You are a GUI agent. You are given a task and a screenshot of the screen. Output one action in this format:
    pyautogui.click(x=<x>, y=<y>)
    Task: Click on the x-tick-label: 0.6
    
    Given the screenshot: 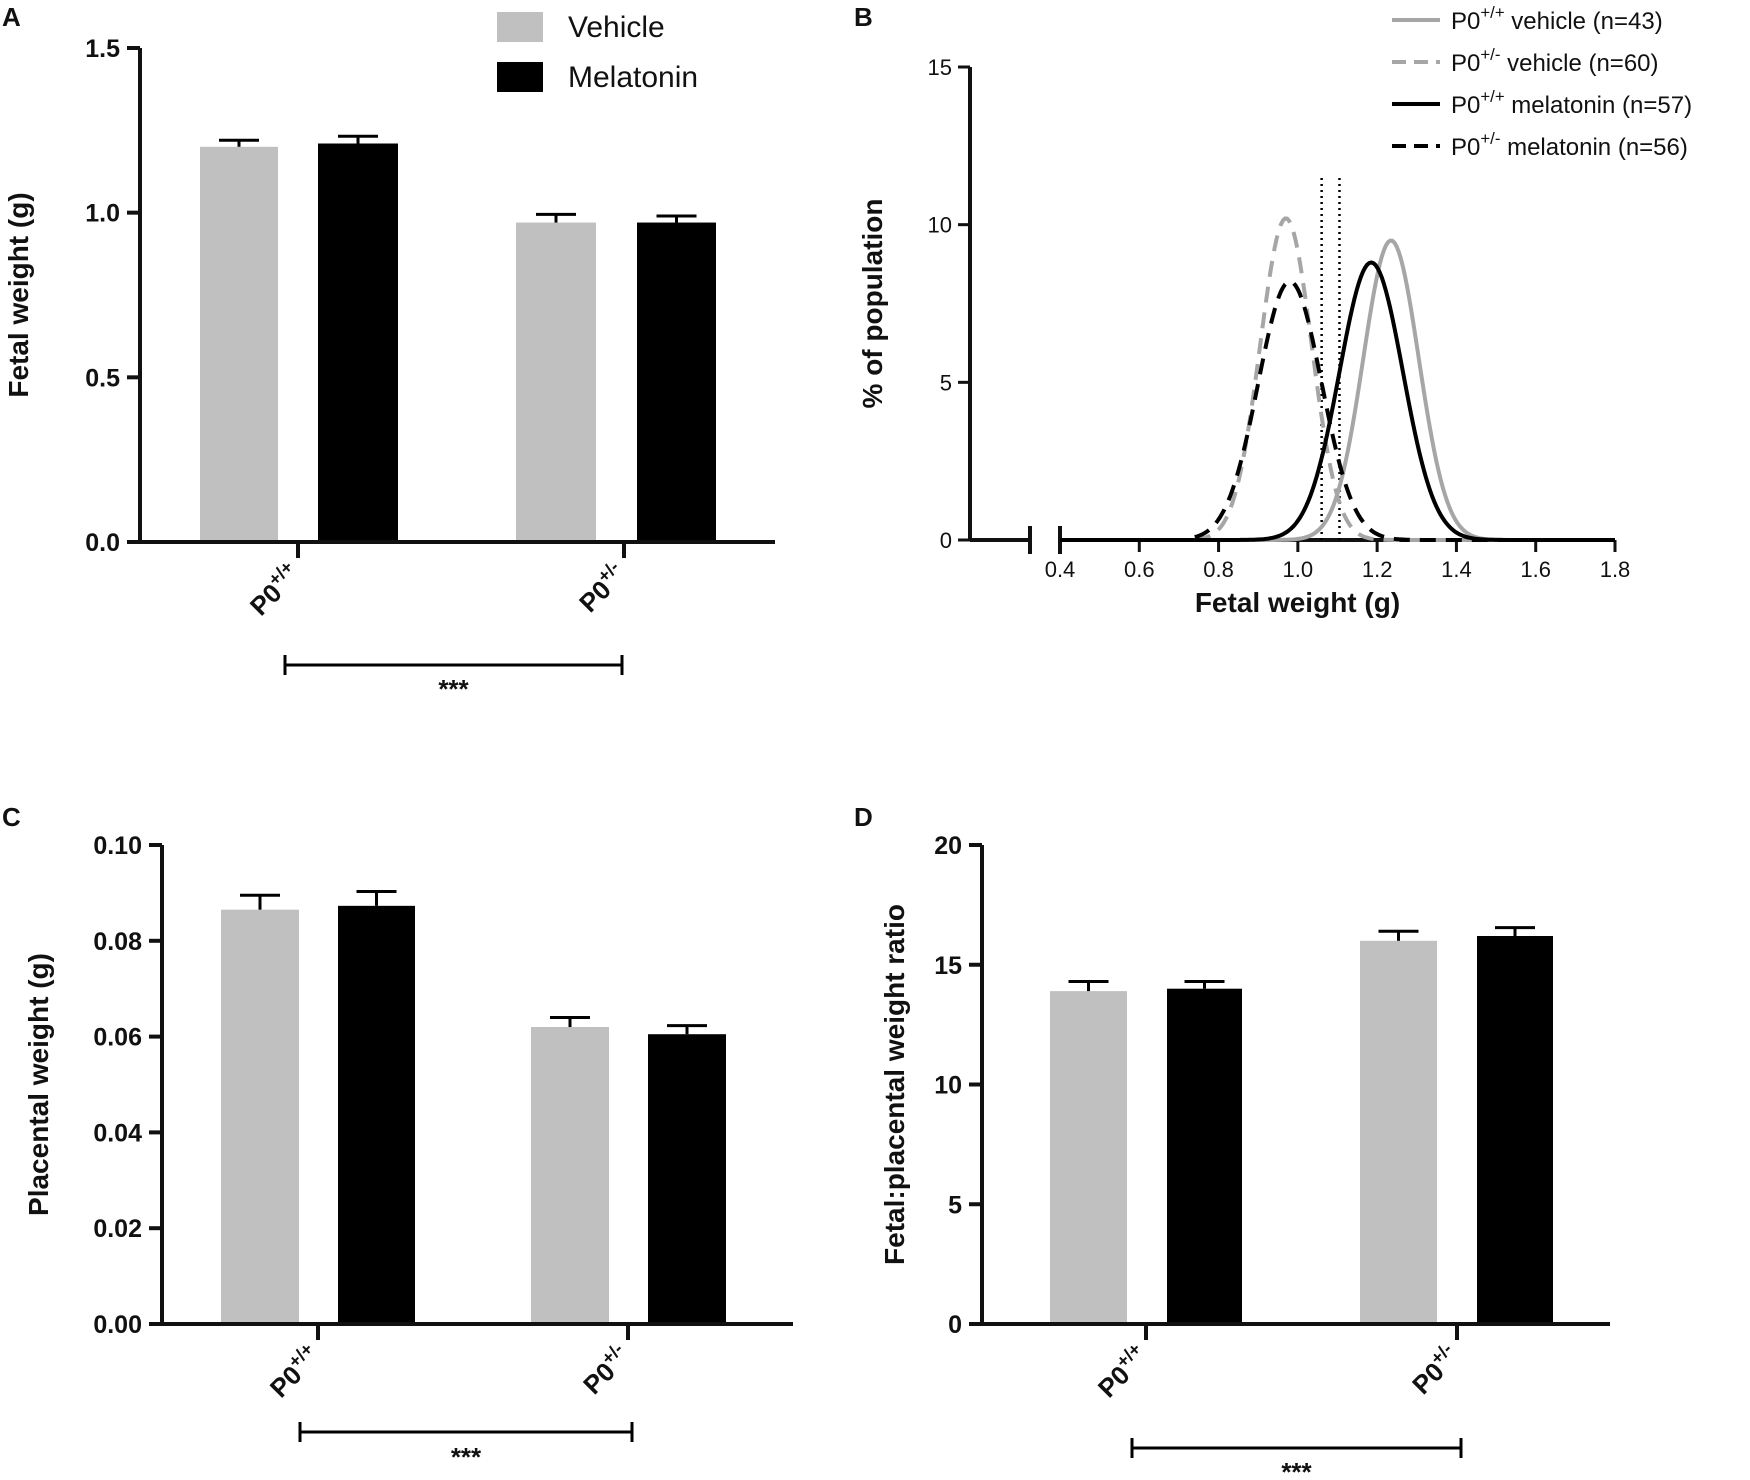 What is the action you would take?
    pyautogui.click(x=1139, y=569)
    